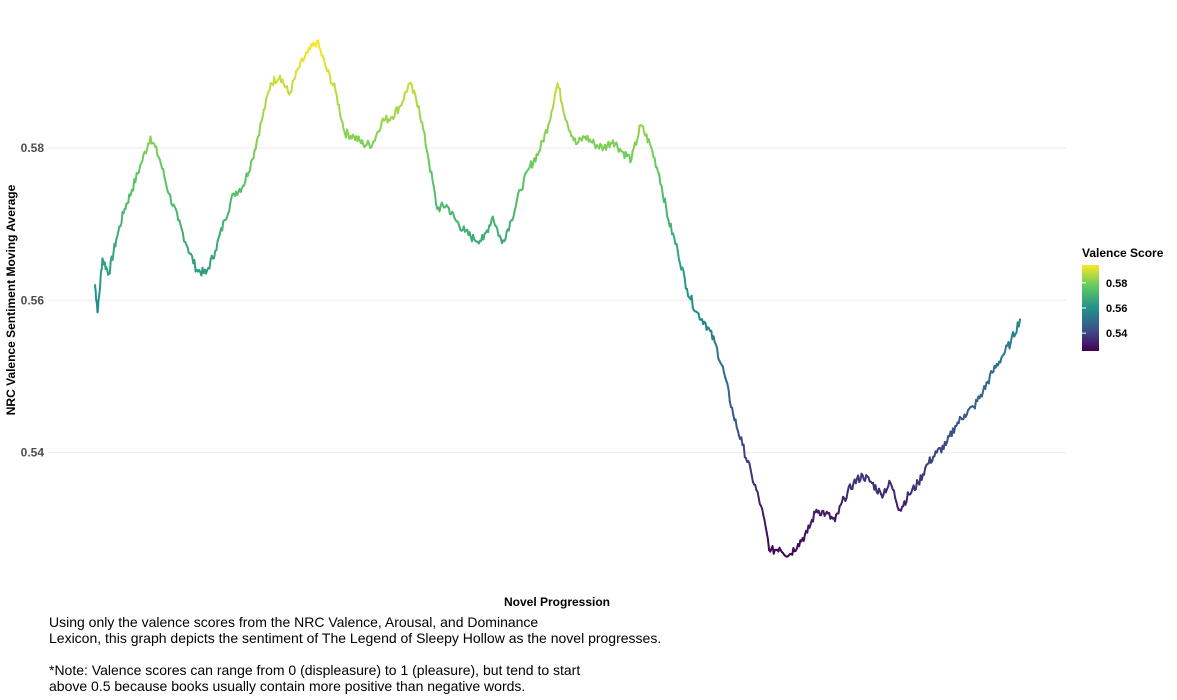  What do you see at coordinates (1116, 284) in the screenshot?
I see `legend-label: 0.58` at bounding box center [1116, 284].